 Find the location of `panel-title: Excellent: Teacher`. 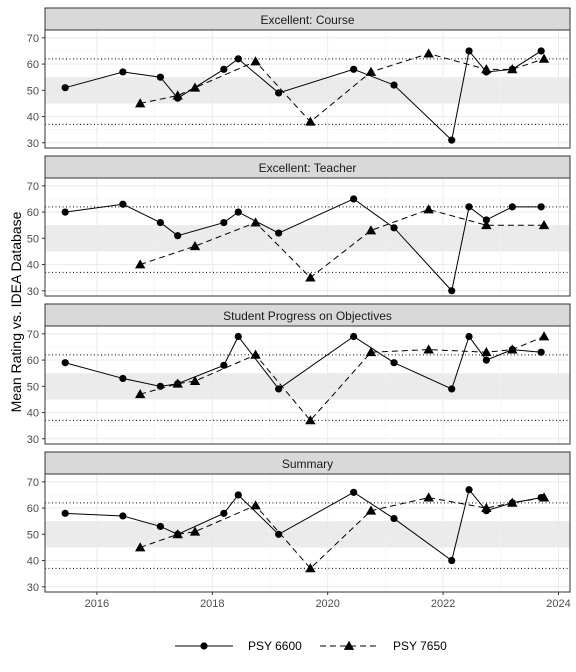

panel-title: Excellent: Teacher is located at coordinates (308, 168).